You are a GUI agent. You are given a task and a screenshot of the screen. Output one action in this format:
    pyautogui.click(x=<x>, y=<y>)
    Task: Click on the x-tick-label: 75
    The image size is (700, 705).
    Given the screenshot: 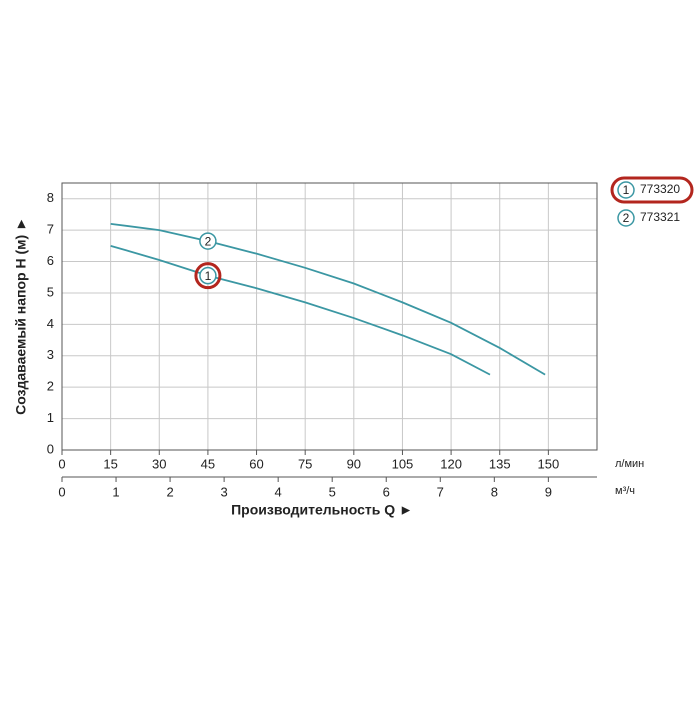 What is the action you would take?
    pyautogui.click(x=305, y=463)
    